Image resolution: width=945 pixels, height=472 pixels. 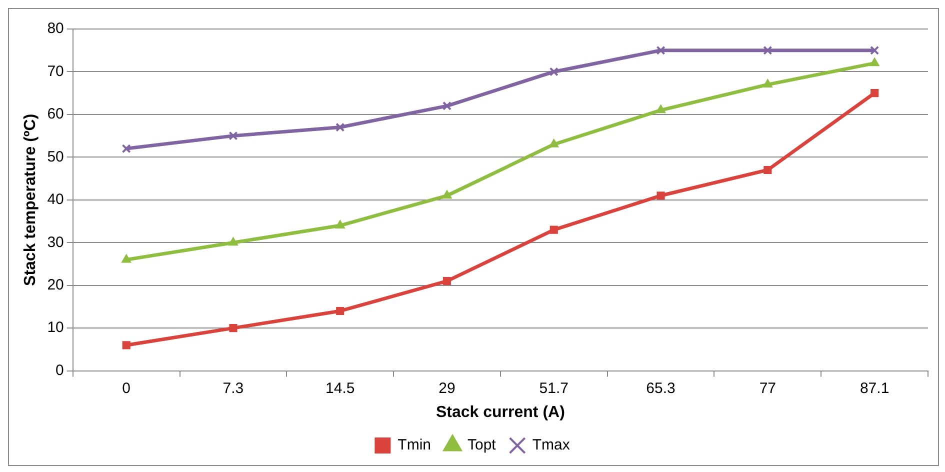 What do you see at coordinates (126, 388) in the screenshot?
I see `x-tick-label: 0` at bounding box center [126, 388].